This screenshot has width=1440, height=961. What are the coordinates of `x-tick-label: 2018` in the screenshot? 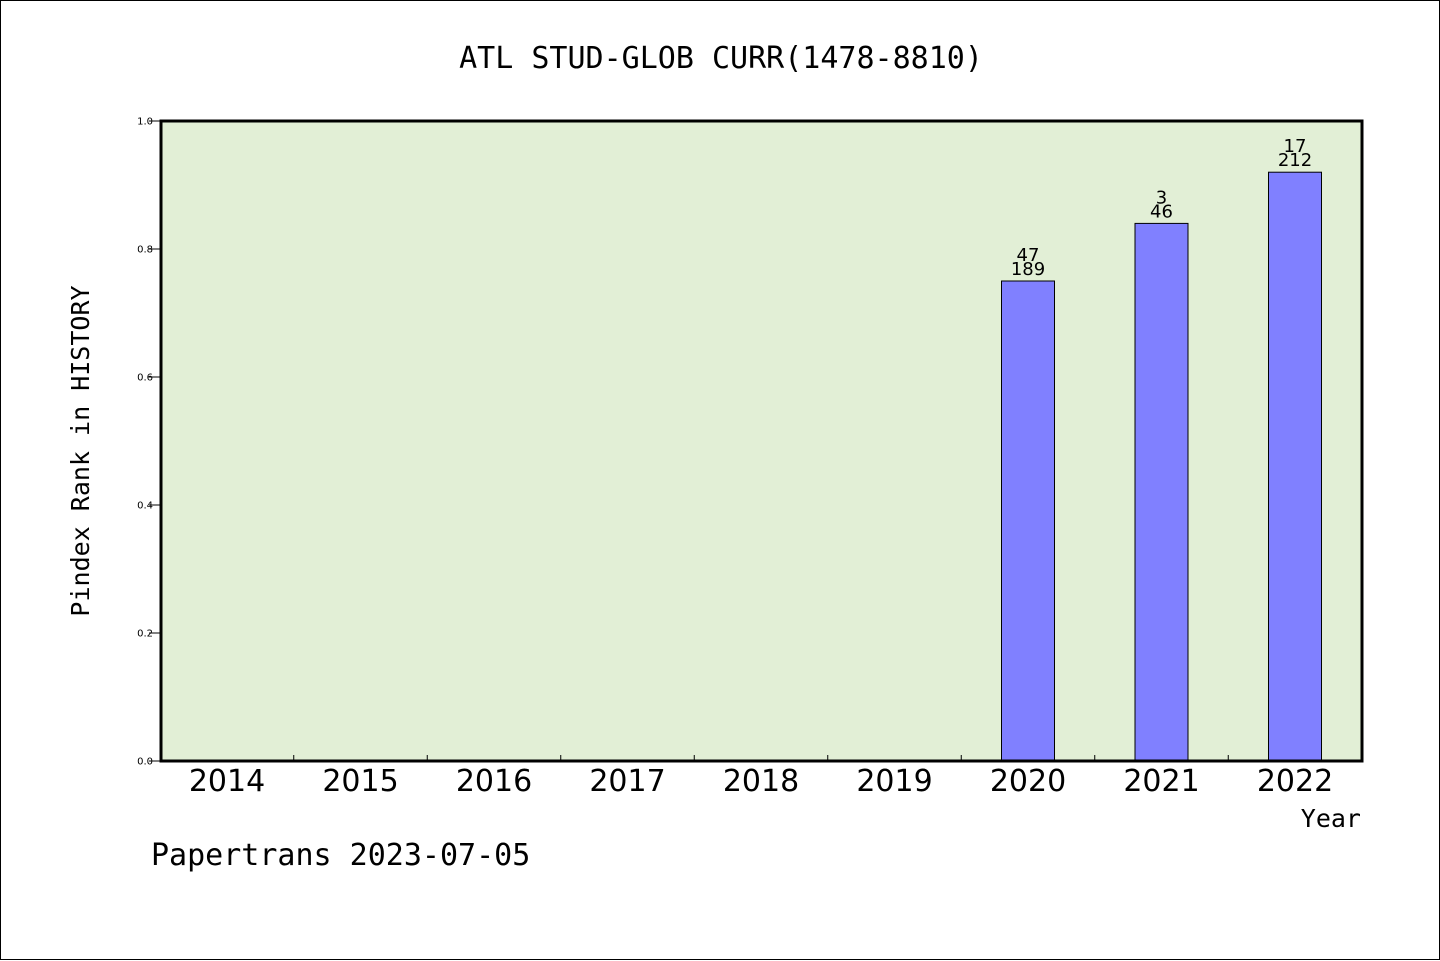 It's located at (761, 781).